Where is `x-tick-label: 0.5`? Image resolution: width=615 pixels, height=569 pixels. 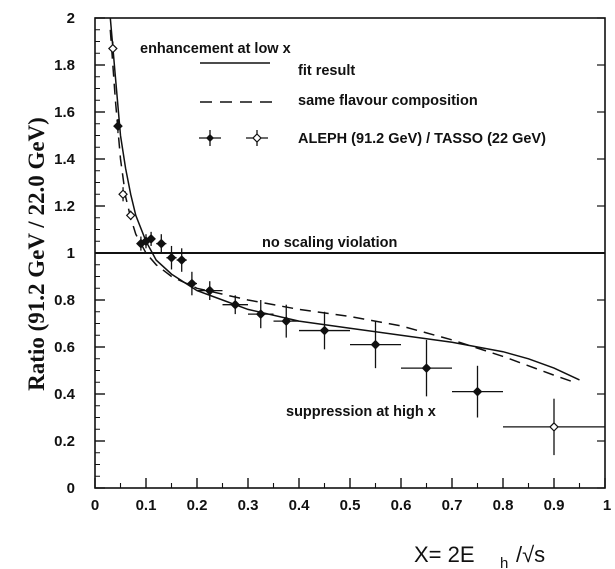
x-tick-label: 0.5 is located at coordinates (350, 505).